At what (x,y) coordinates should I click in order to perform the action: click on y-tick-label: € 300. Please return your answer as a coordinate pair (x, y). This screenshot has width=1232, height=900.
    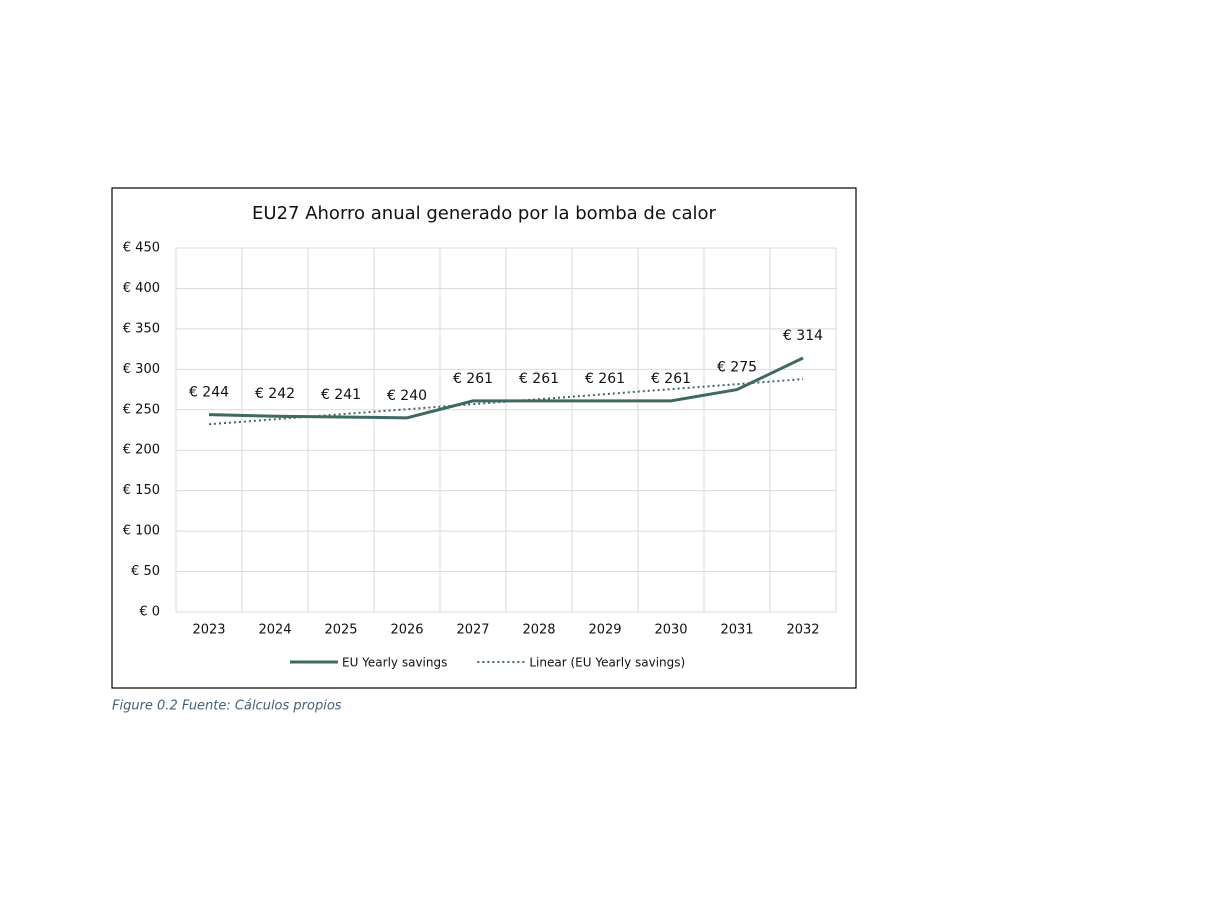
    Looking at the image, I should click on (141, 369).